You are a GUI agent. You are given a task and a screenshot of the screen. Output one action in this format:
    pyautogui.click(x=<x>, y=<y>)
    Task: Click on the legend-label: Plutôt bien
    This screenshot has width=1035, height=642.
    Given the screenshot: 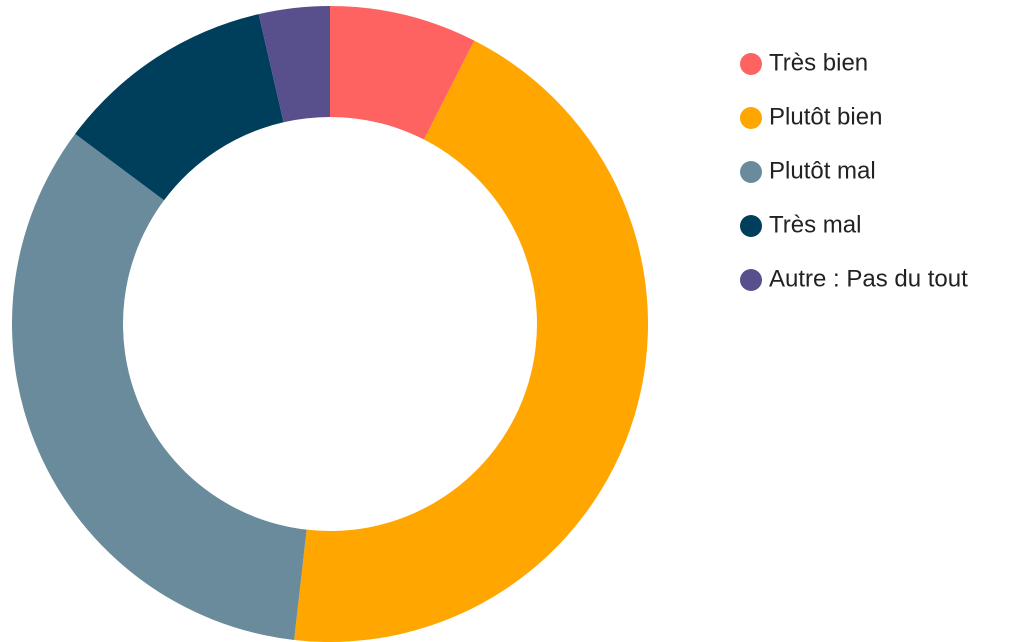 What is the action you would take?
    pyautogui.click(x=825, y=116)
    